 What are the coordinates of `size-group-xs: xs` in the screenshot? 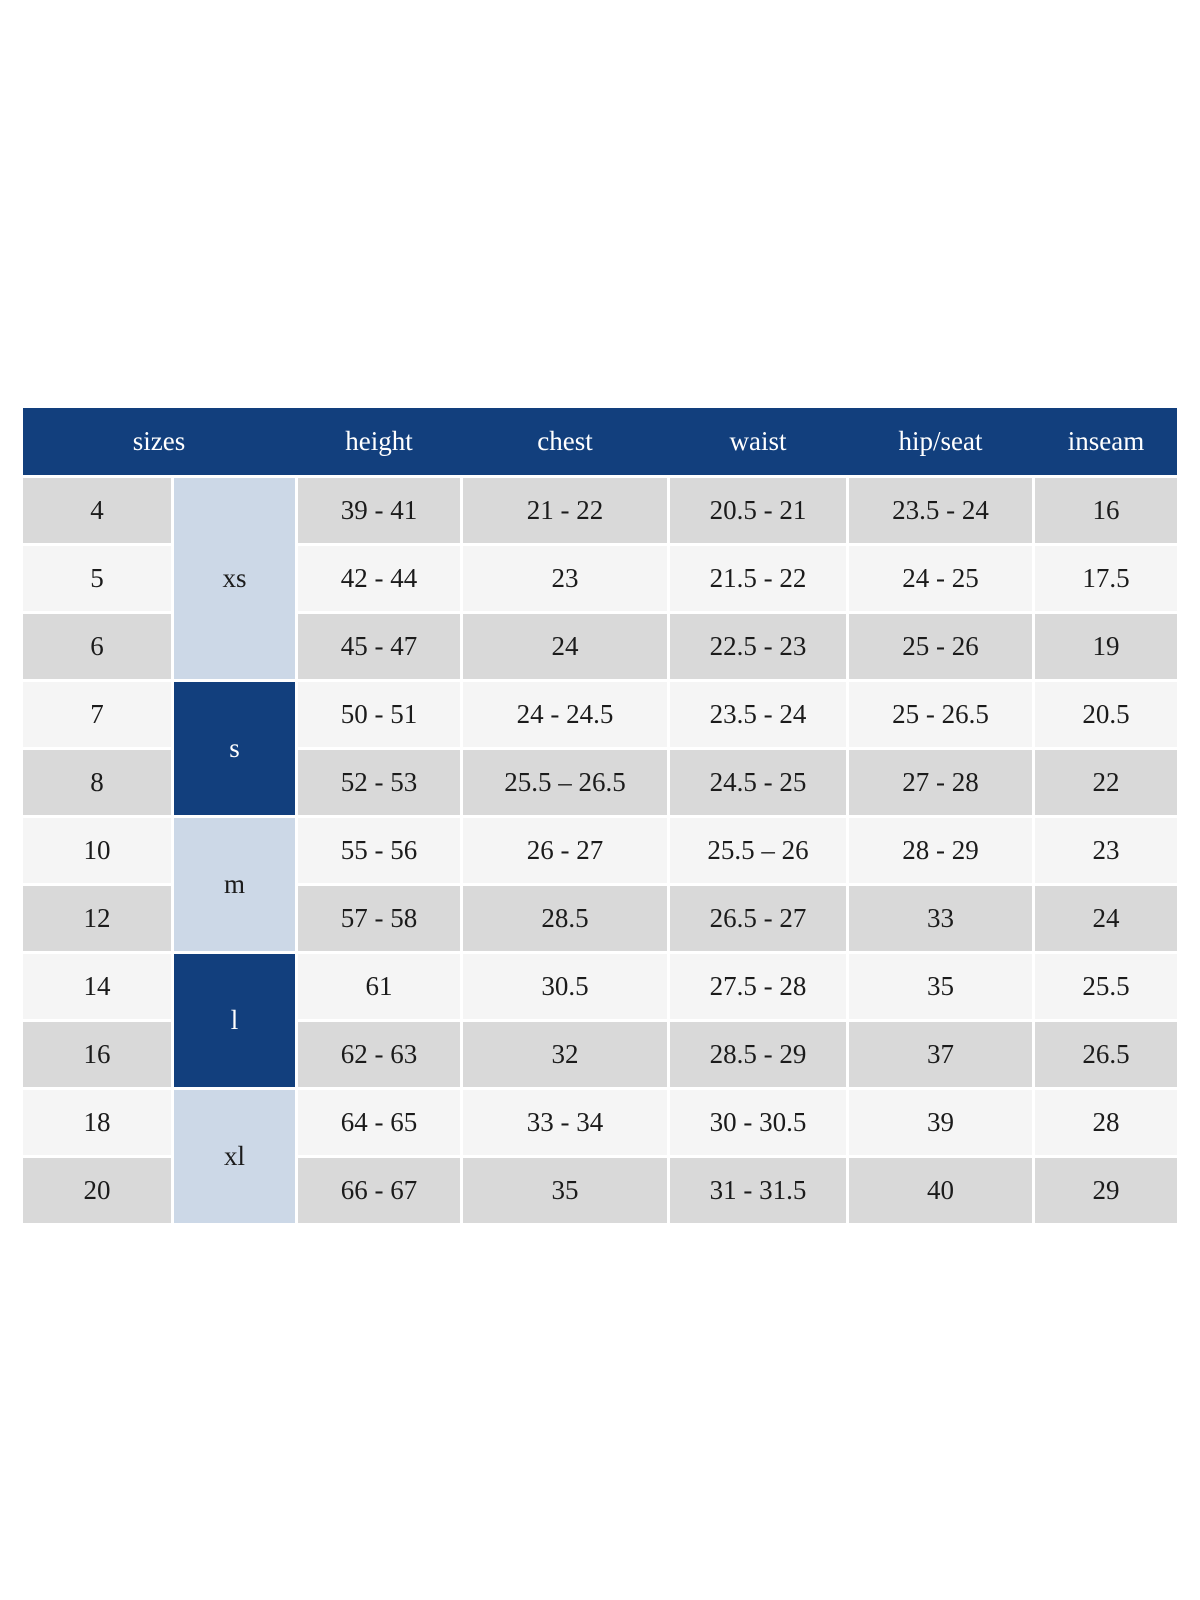 It's located at (234, 578).